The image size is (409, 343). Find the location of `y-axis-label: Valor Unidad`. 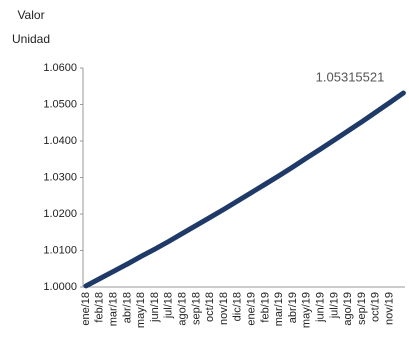

y-axis-label: Valor Unidad is located at coordinates (31, 27).